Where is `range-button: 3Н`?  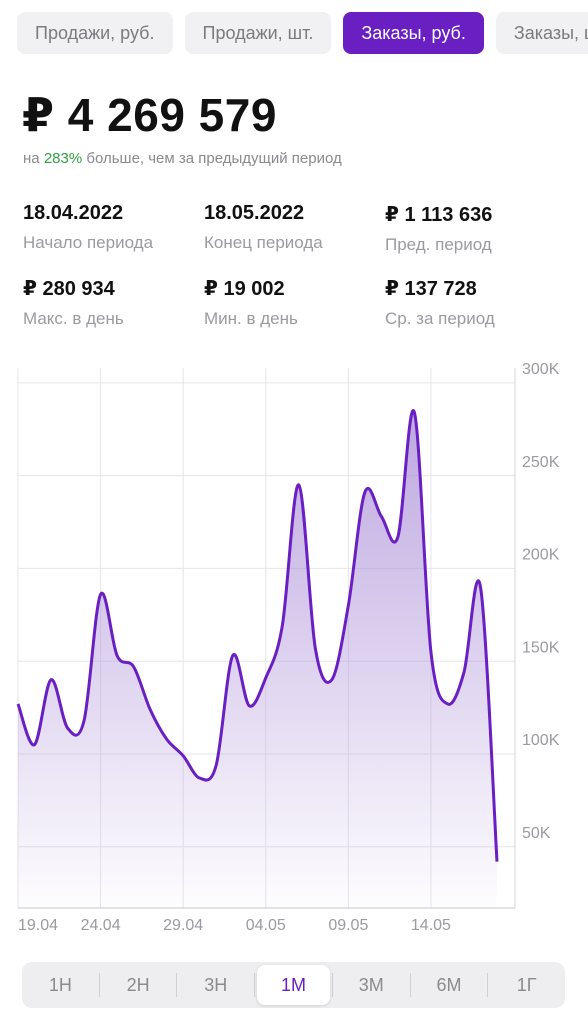
range-button: 3Н is located at coordinates (216, 985).